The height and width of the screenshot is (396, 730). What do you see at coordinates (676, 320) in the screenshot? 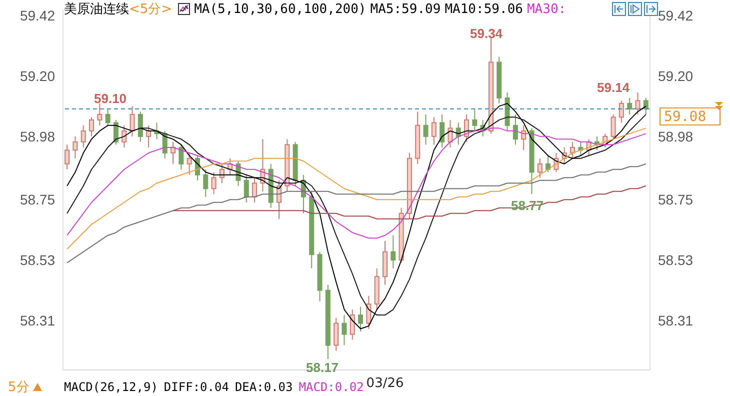
I see `y2-tick-label: 58.31` at bounding box center [676, 320].